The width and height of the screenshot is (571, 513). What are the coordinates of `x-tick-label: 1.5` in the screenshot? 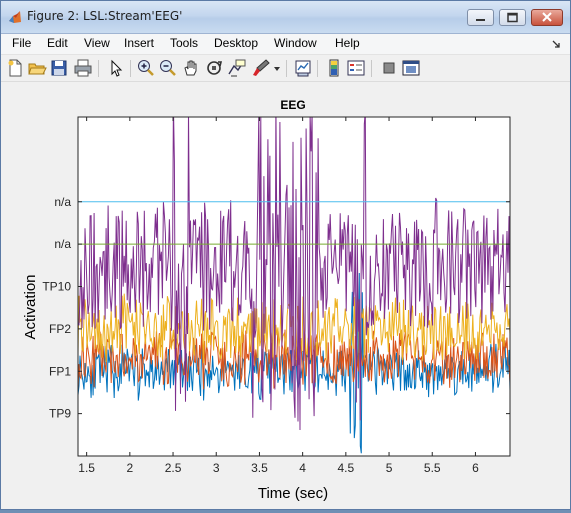 It's located at (86, 468).